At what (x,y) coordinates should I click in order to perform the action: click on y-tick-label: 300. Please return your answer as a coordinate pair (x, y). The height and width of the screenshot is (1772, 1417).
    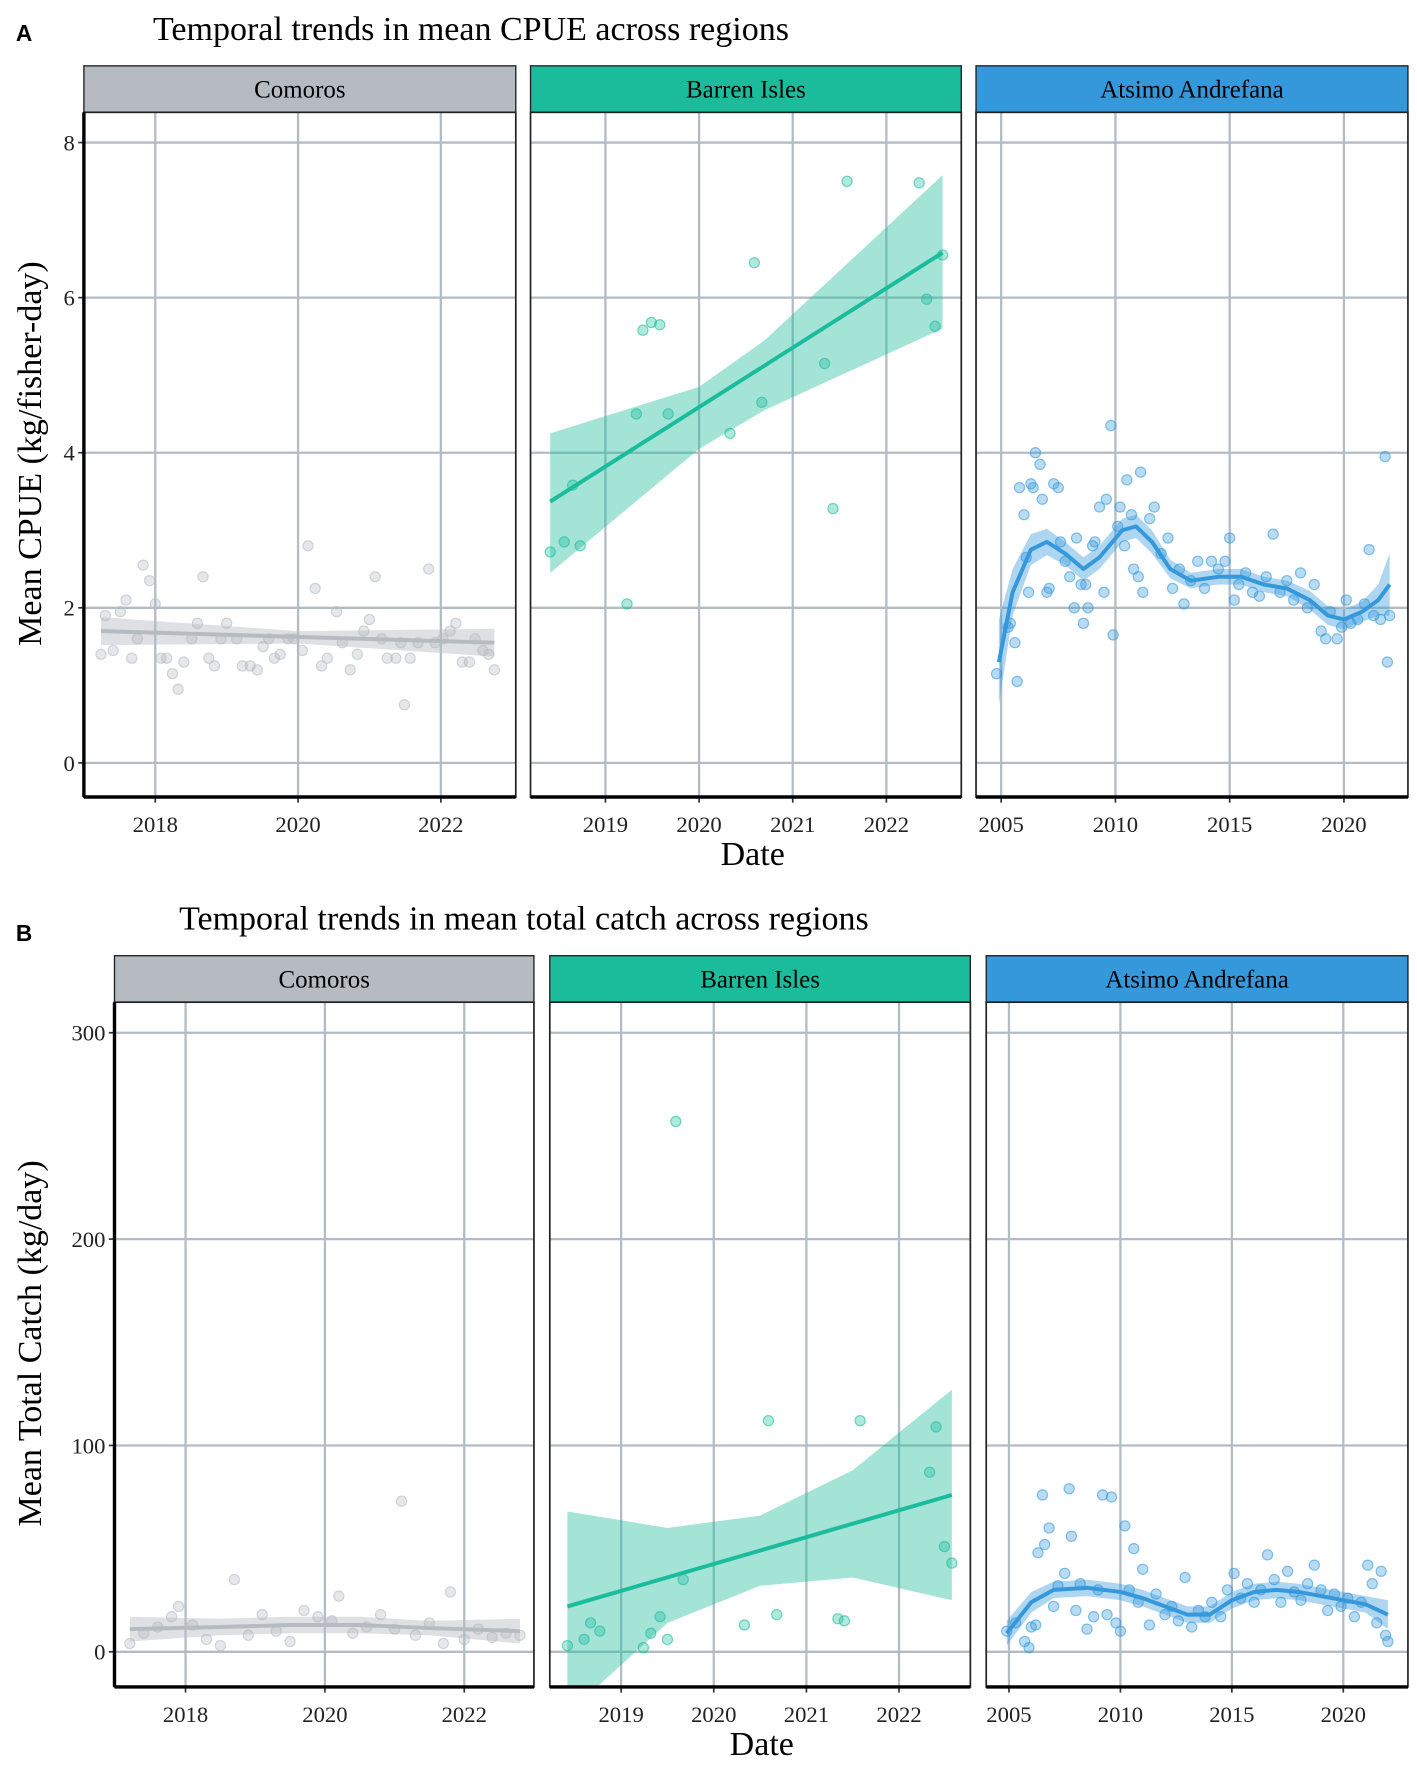
    Looking at the image, I should click on (88, 1033).